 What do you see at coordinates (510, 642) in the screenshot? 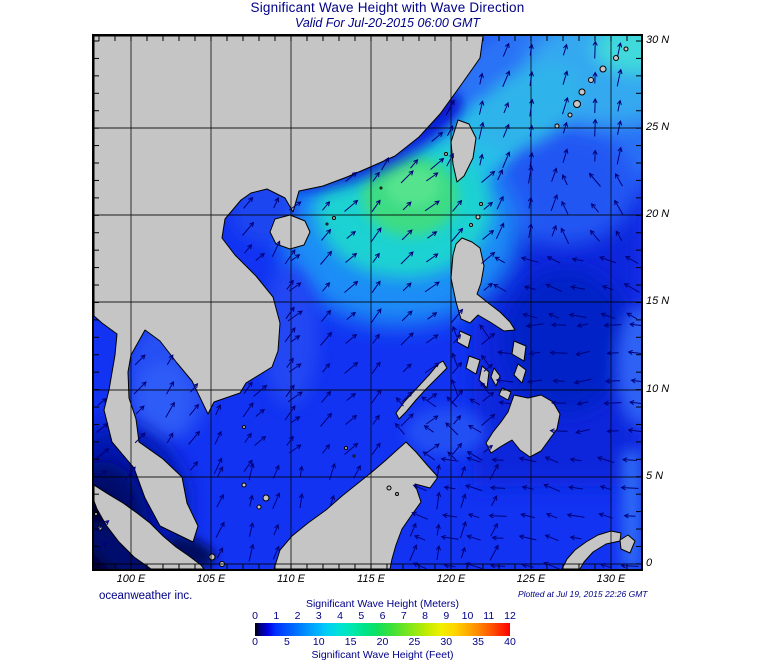
I see `colorbar-tick-feet: 40` at bounding box center [510, 642].